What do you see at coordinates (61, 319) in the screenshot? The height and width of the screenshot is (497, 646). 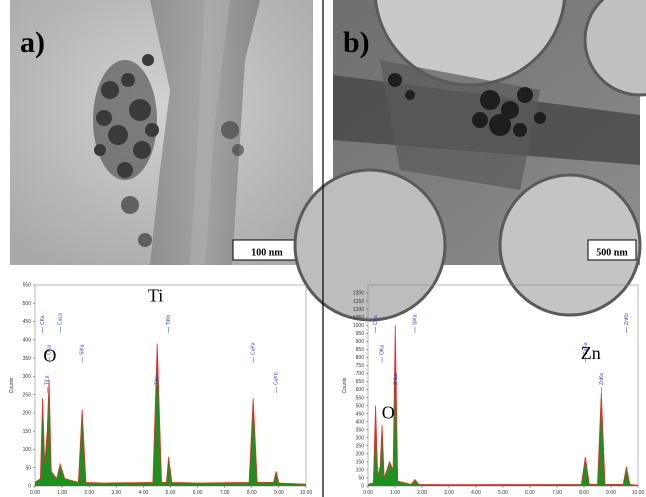 I see `peak-label: CuLa` at bounding box center [61, 319].